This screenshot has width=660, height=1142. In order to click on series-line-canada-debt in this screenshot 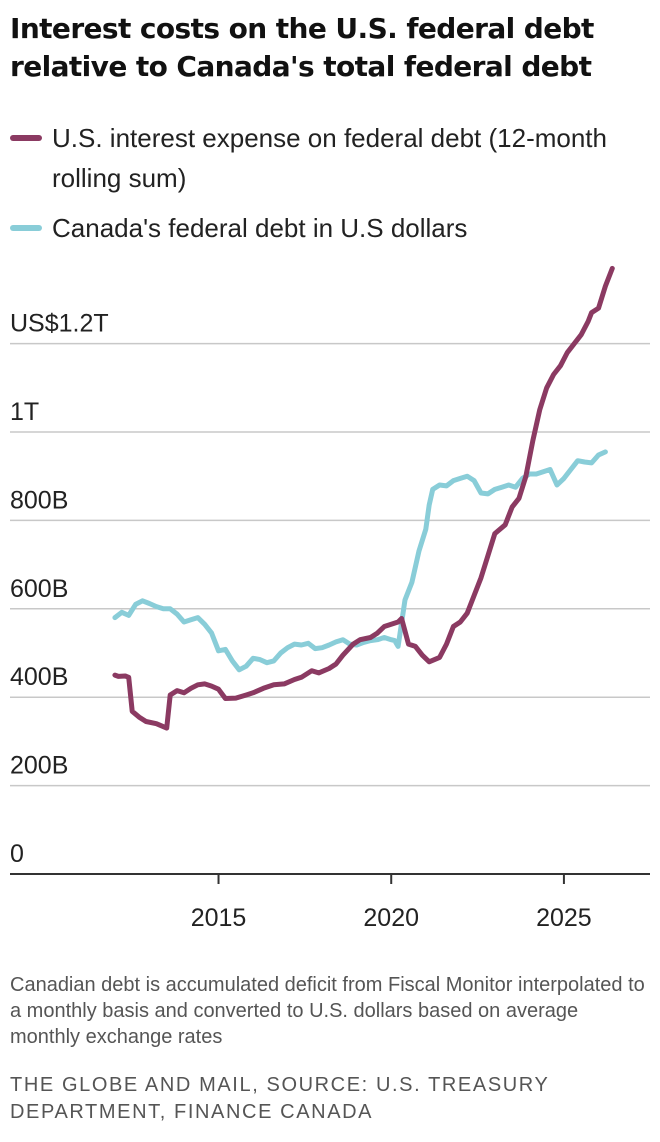, I will do `click(360, 561)`.